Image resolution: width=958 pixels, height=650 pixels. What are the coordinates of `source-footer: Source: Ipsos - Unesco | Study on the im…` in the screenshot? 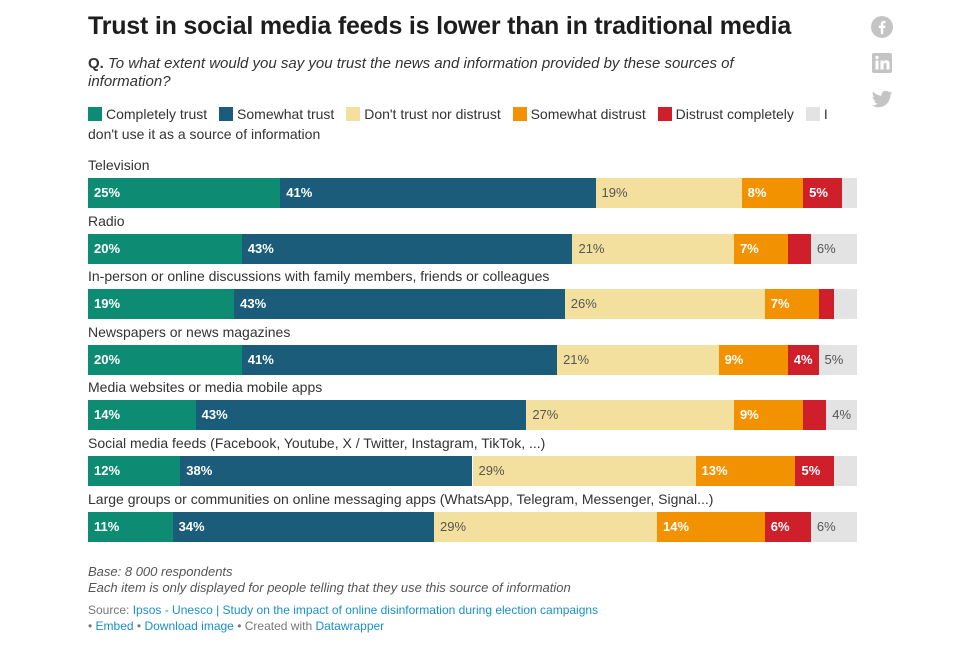 It's located at (343, 618).